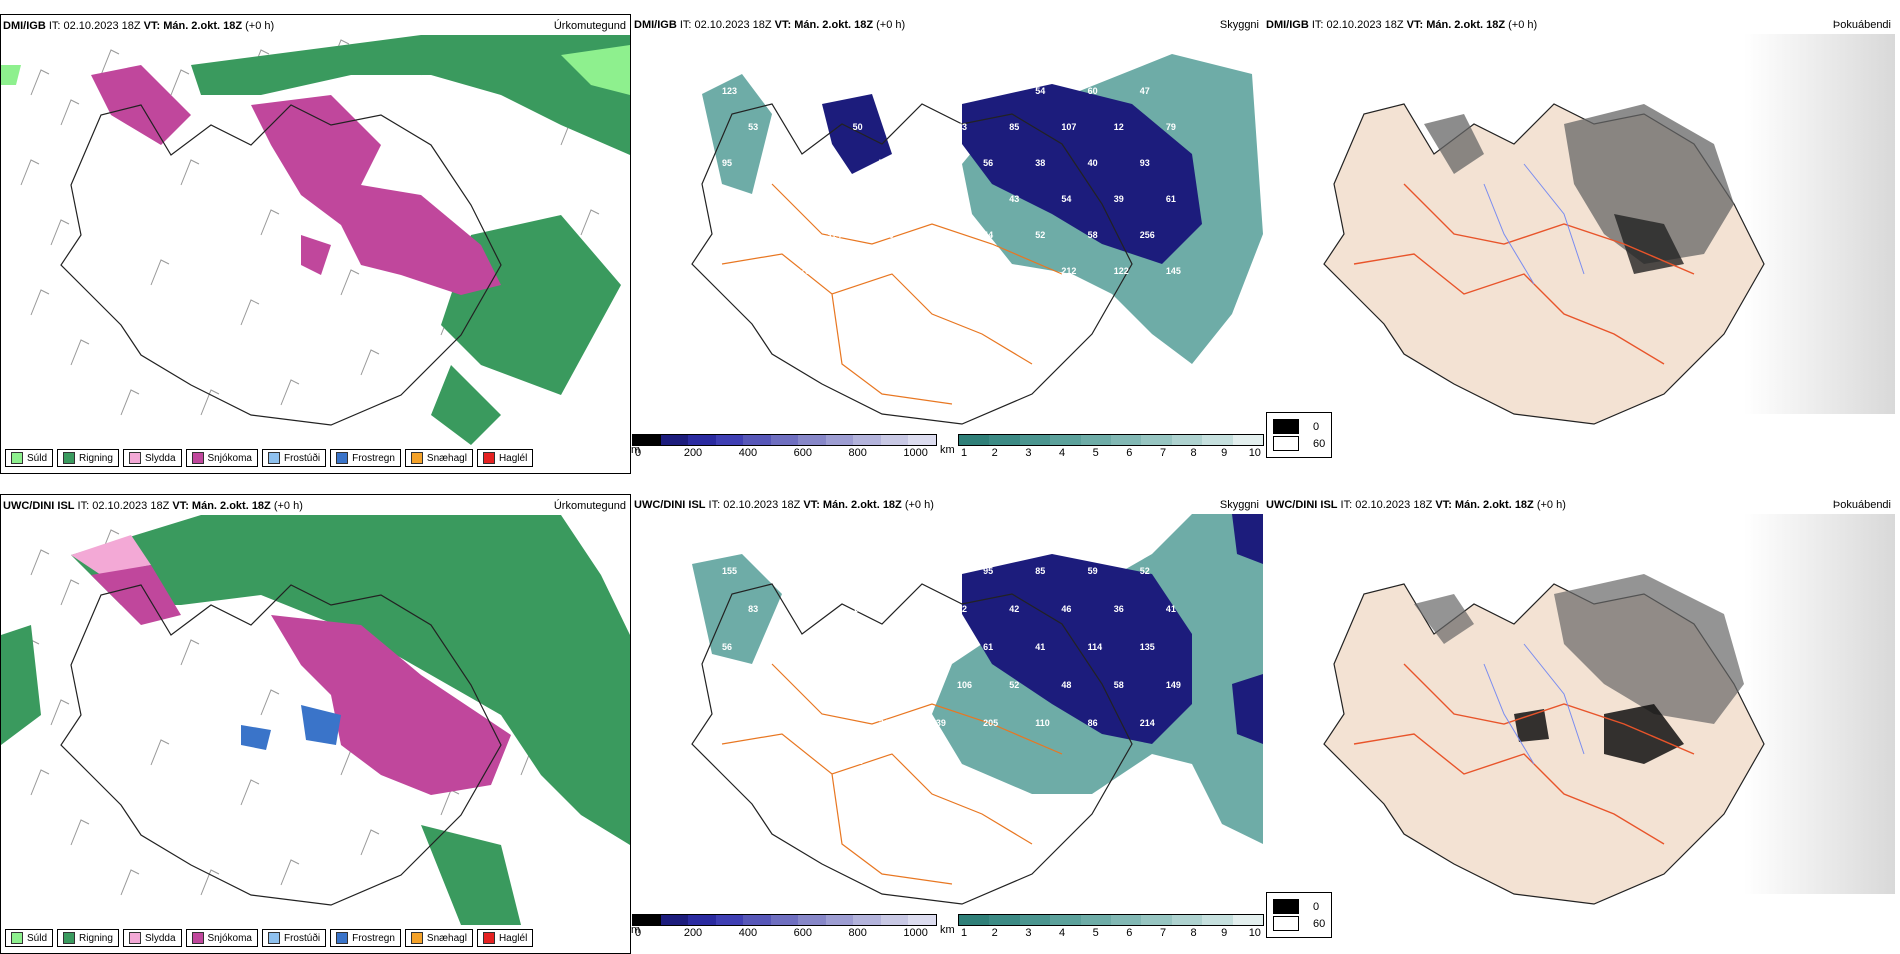 Image resolution: width=1900 pixels, height=954 pixels. I want to click on panel-title: Úrkomutegund, so click(589, 506).